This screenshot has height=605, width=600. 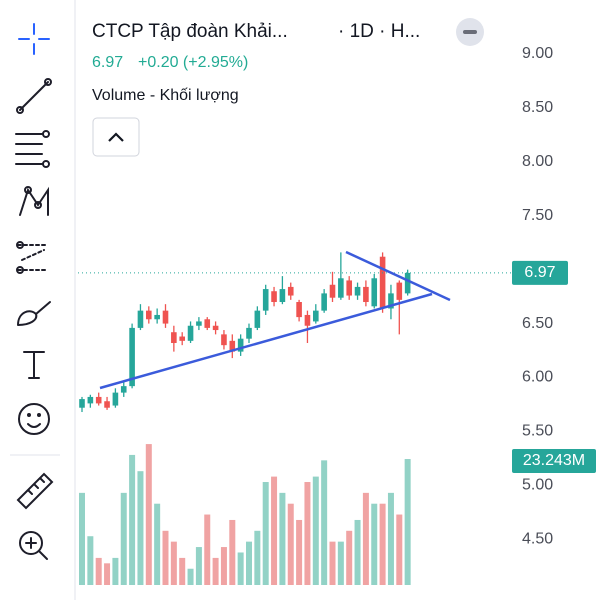 What do you see at coordinates (539, 272) in the screenshot?
I see `last-price-label: 6.97` at bounding box center [539, 272].